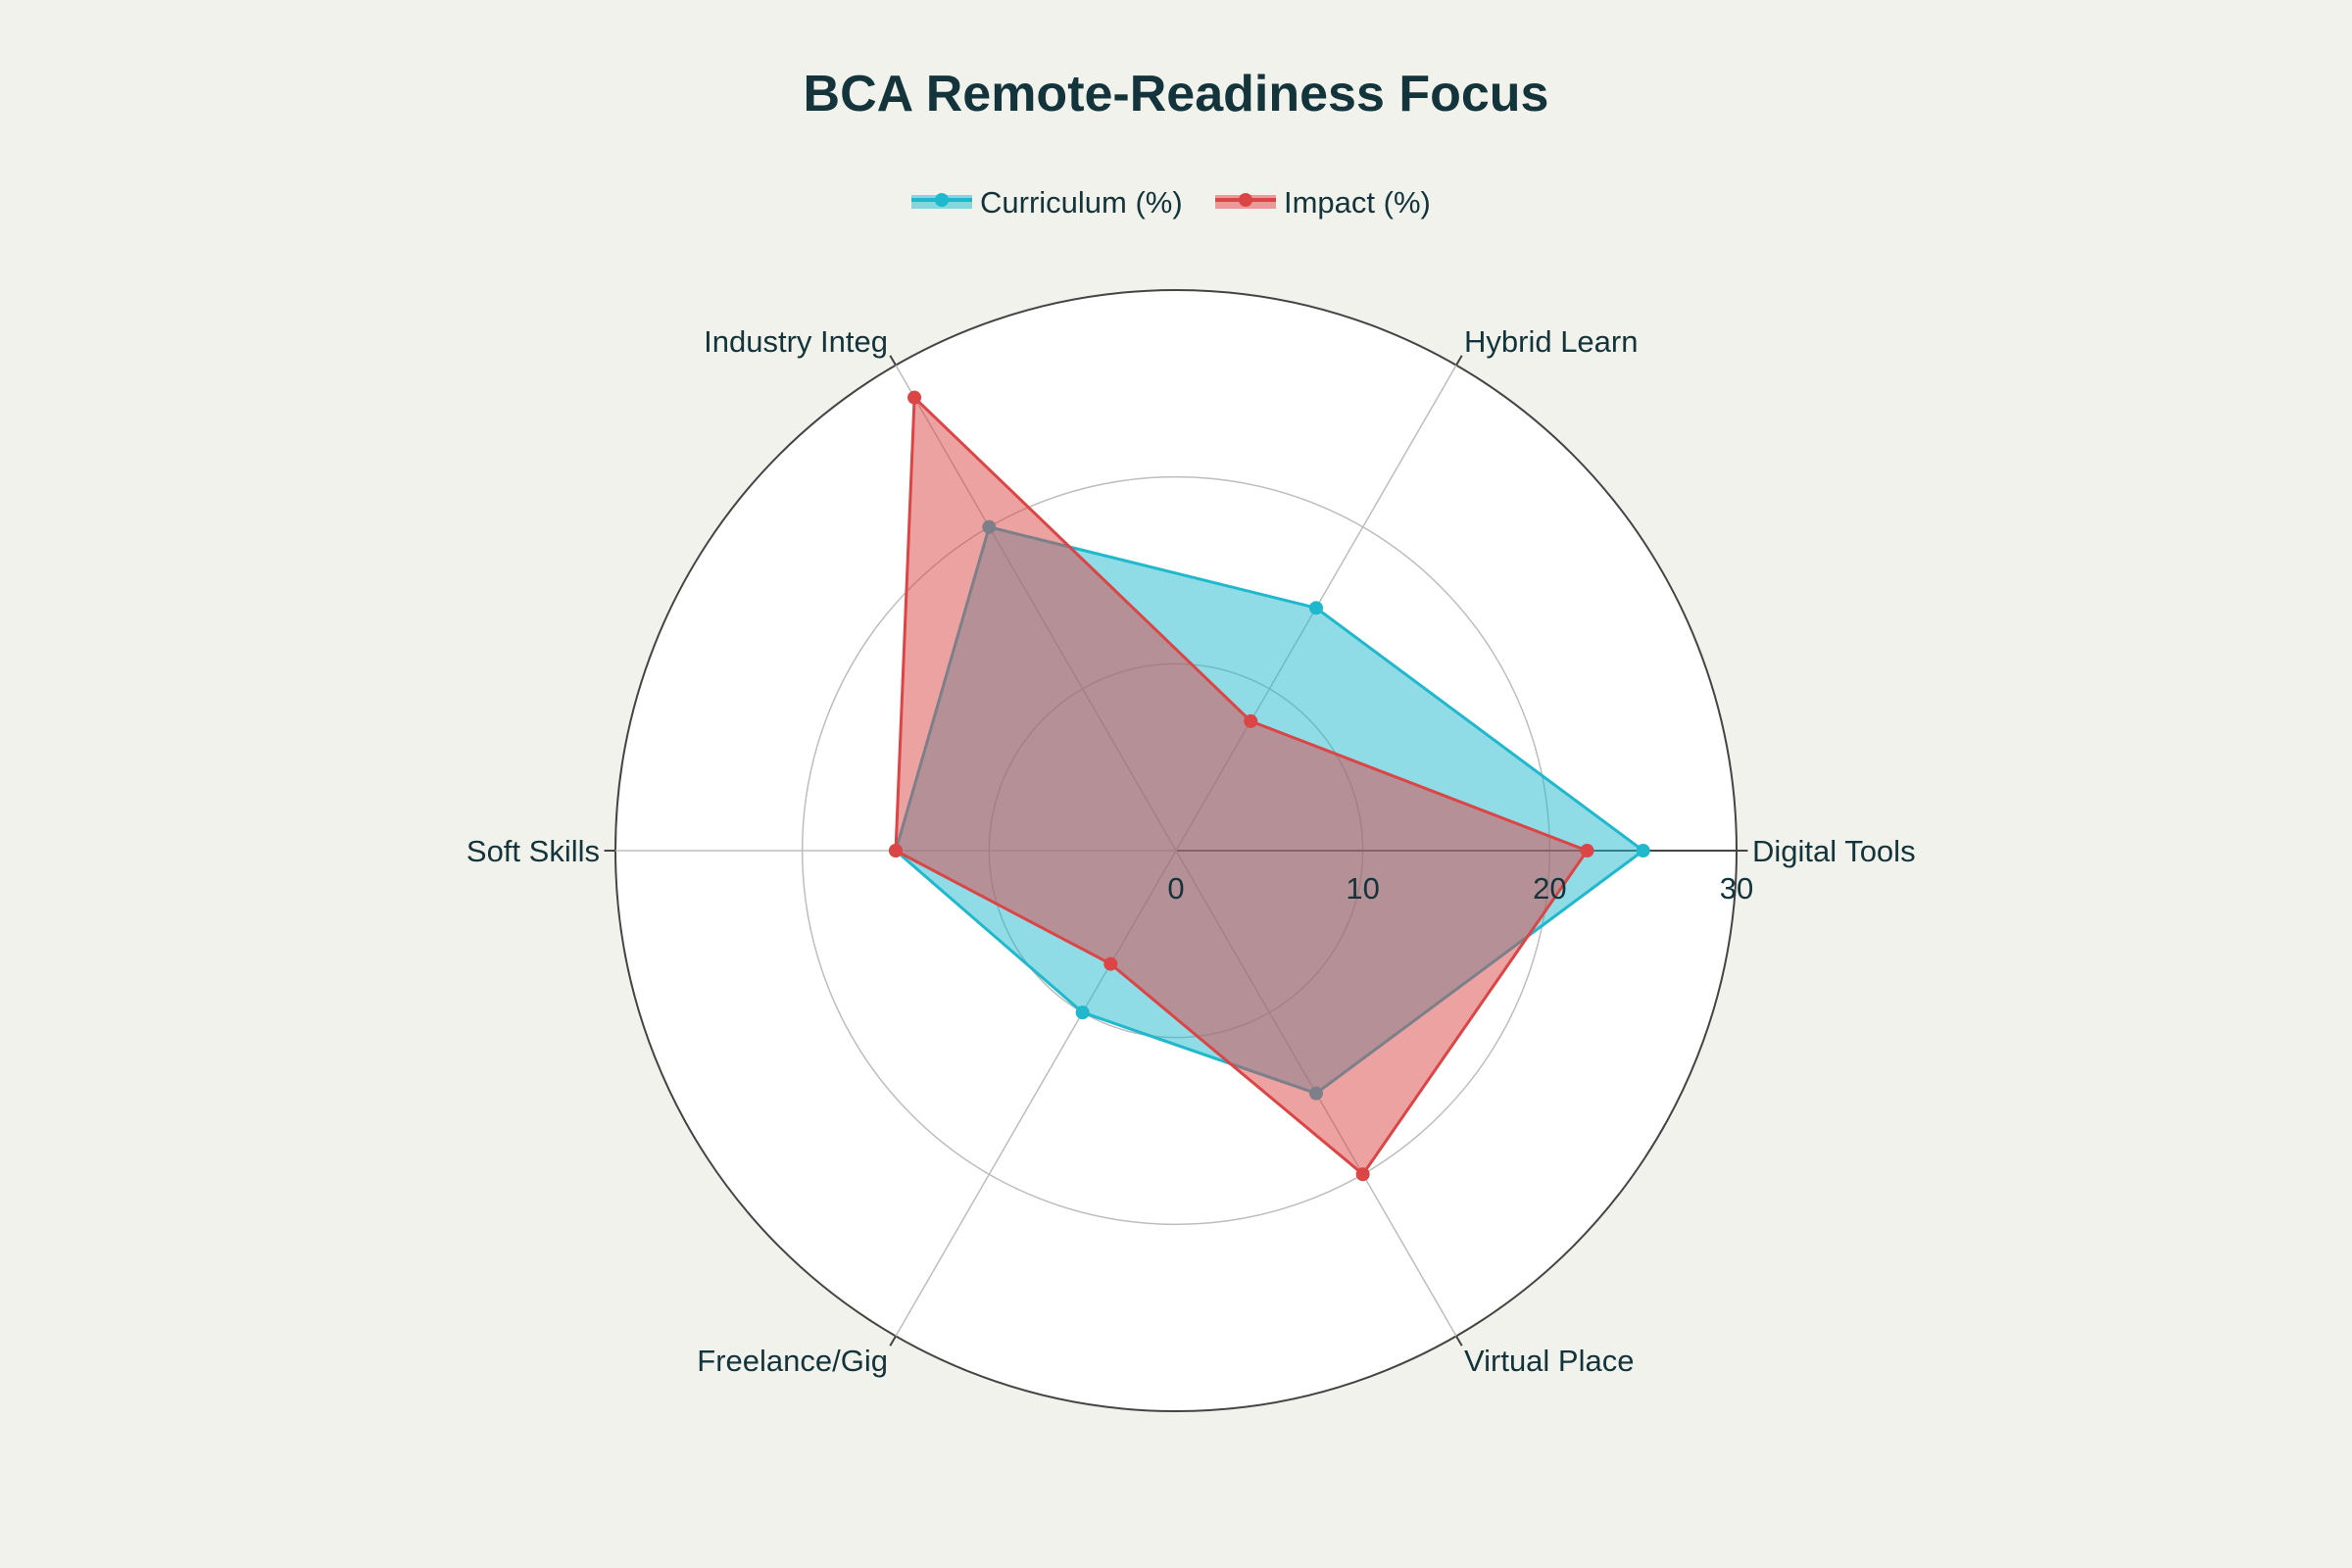  What do you see at coordinates (1736, 888) in the screenshot?
I see `radial-tick-label: 30` at bounding box center [1736, 888].